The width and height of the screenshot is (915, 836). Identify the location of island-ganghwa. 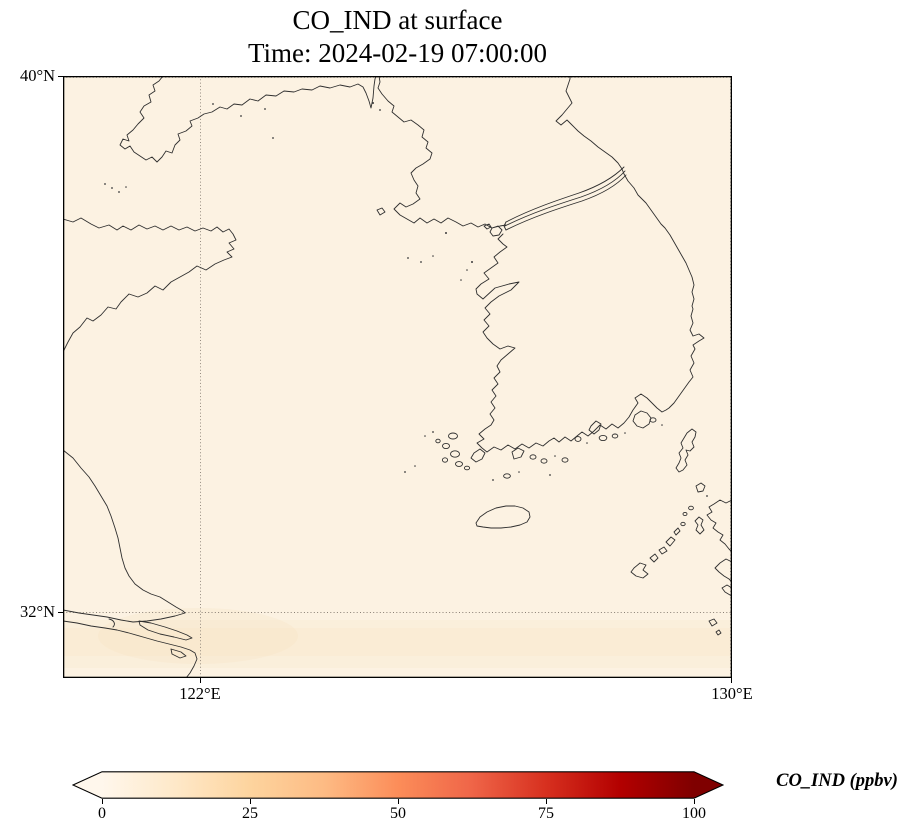
(496, 231).